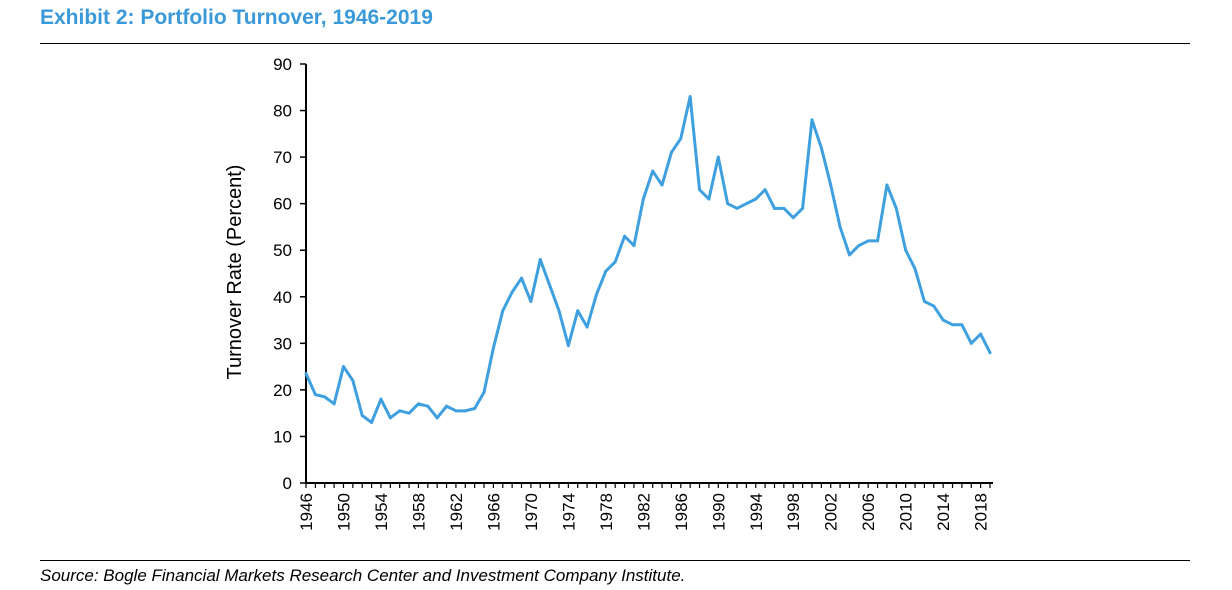 This screenshot has width=1232, height=590. Describe the element at coordinates (606, 512) in the screenshot. I see `x-tick-label: 1978` at that location.